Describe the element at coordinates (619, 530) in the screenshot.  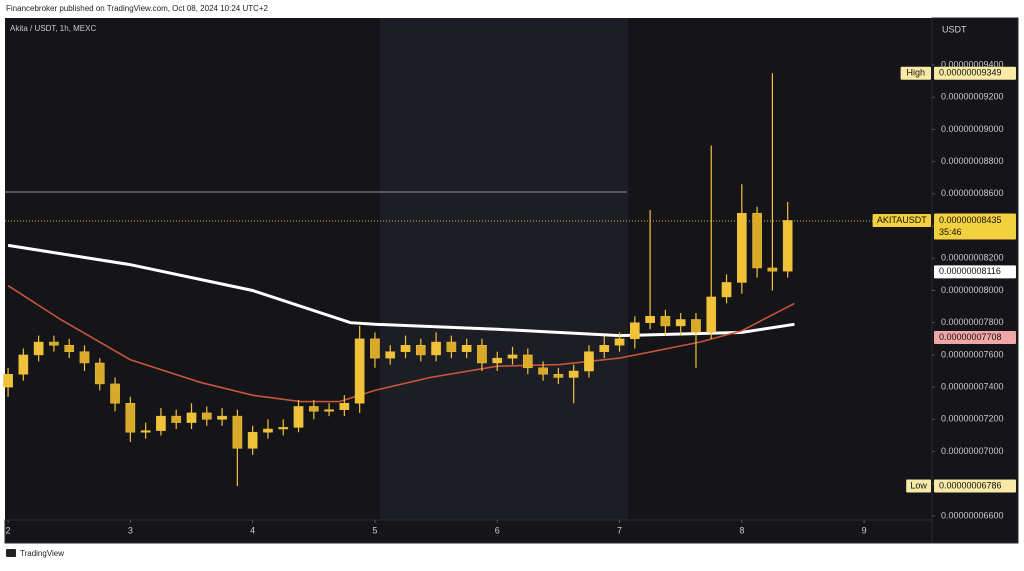
I see `x-tick-label: 7` at that location.